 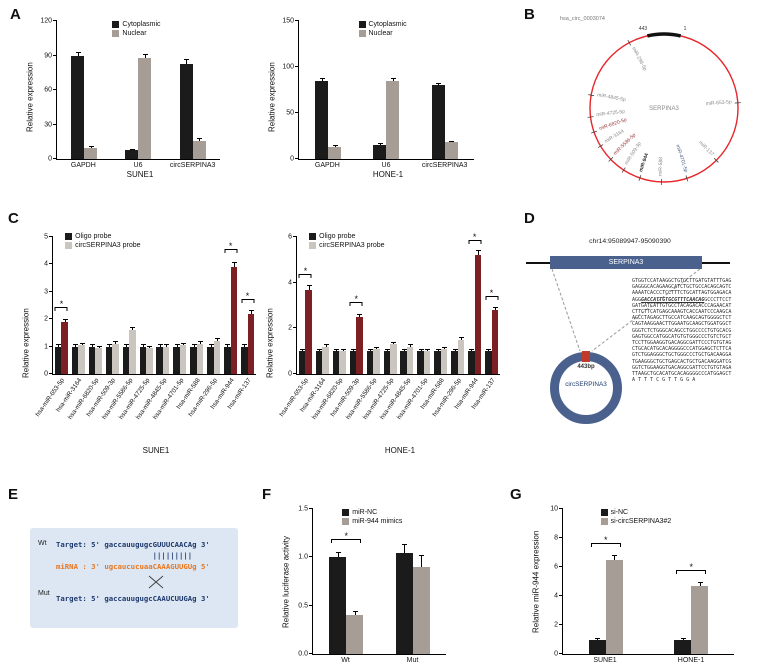 I want to click on x-axis-label: HONE-1, so click(x=400, y=450).